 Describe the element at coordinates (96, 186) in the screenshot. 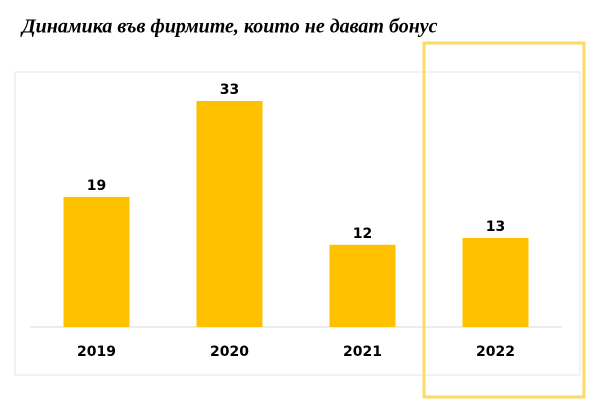

I see `data-label: 19` at that location.